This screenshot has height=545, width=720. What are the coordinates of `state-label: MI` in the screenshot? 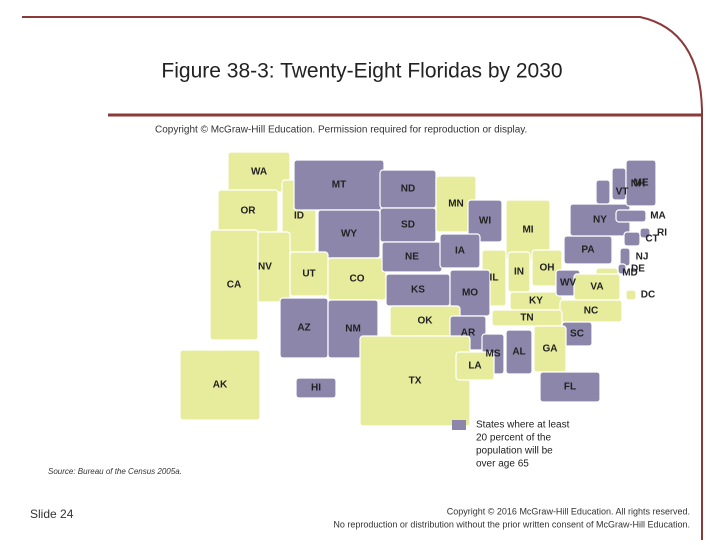 It's located at (527, 230).